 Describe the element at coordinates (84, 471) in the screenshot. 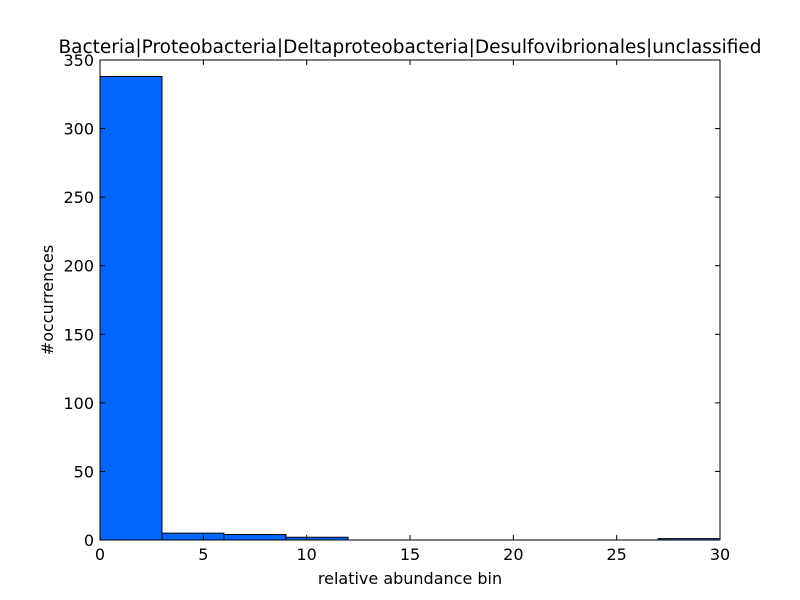

I see `y-tick-label: 50` at that location.